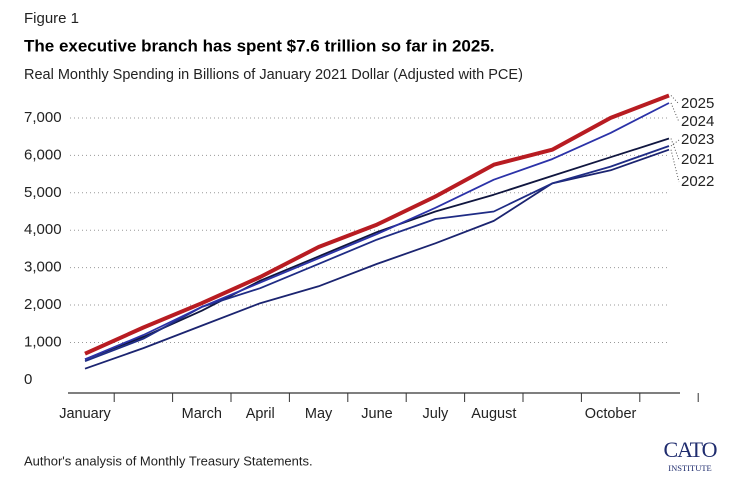 The height and width of the screenshot is (479, 742). Describe the element at coordinates (697, 103) in the screenshot. I see `legend-label: 2025` at that location.